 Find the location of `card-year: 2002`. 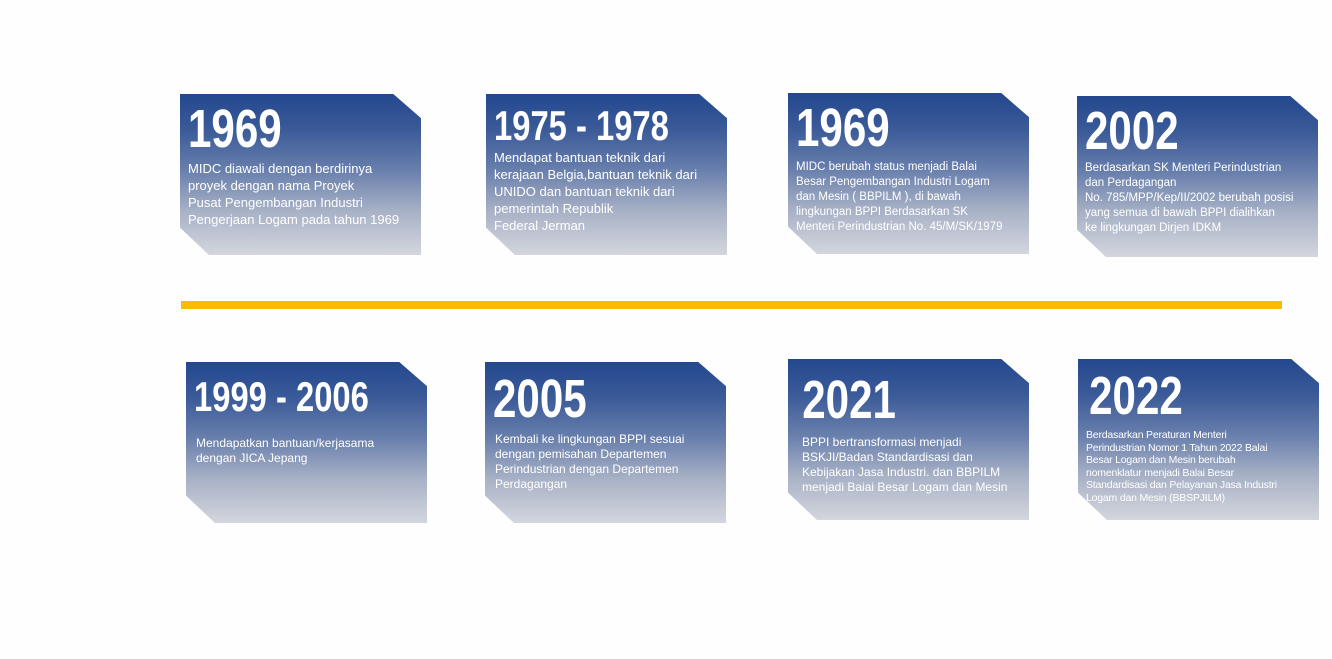

card-year: 2002 is located at coordinates (1132, 131).